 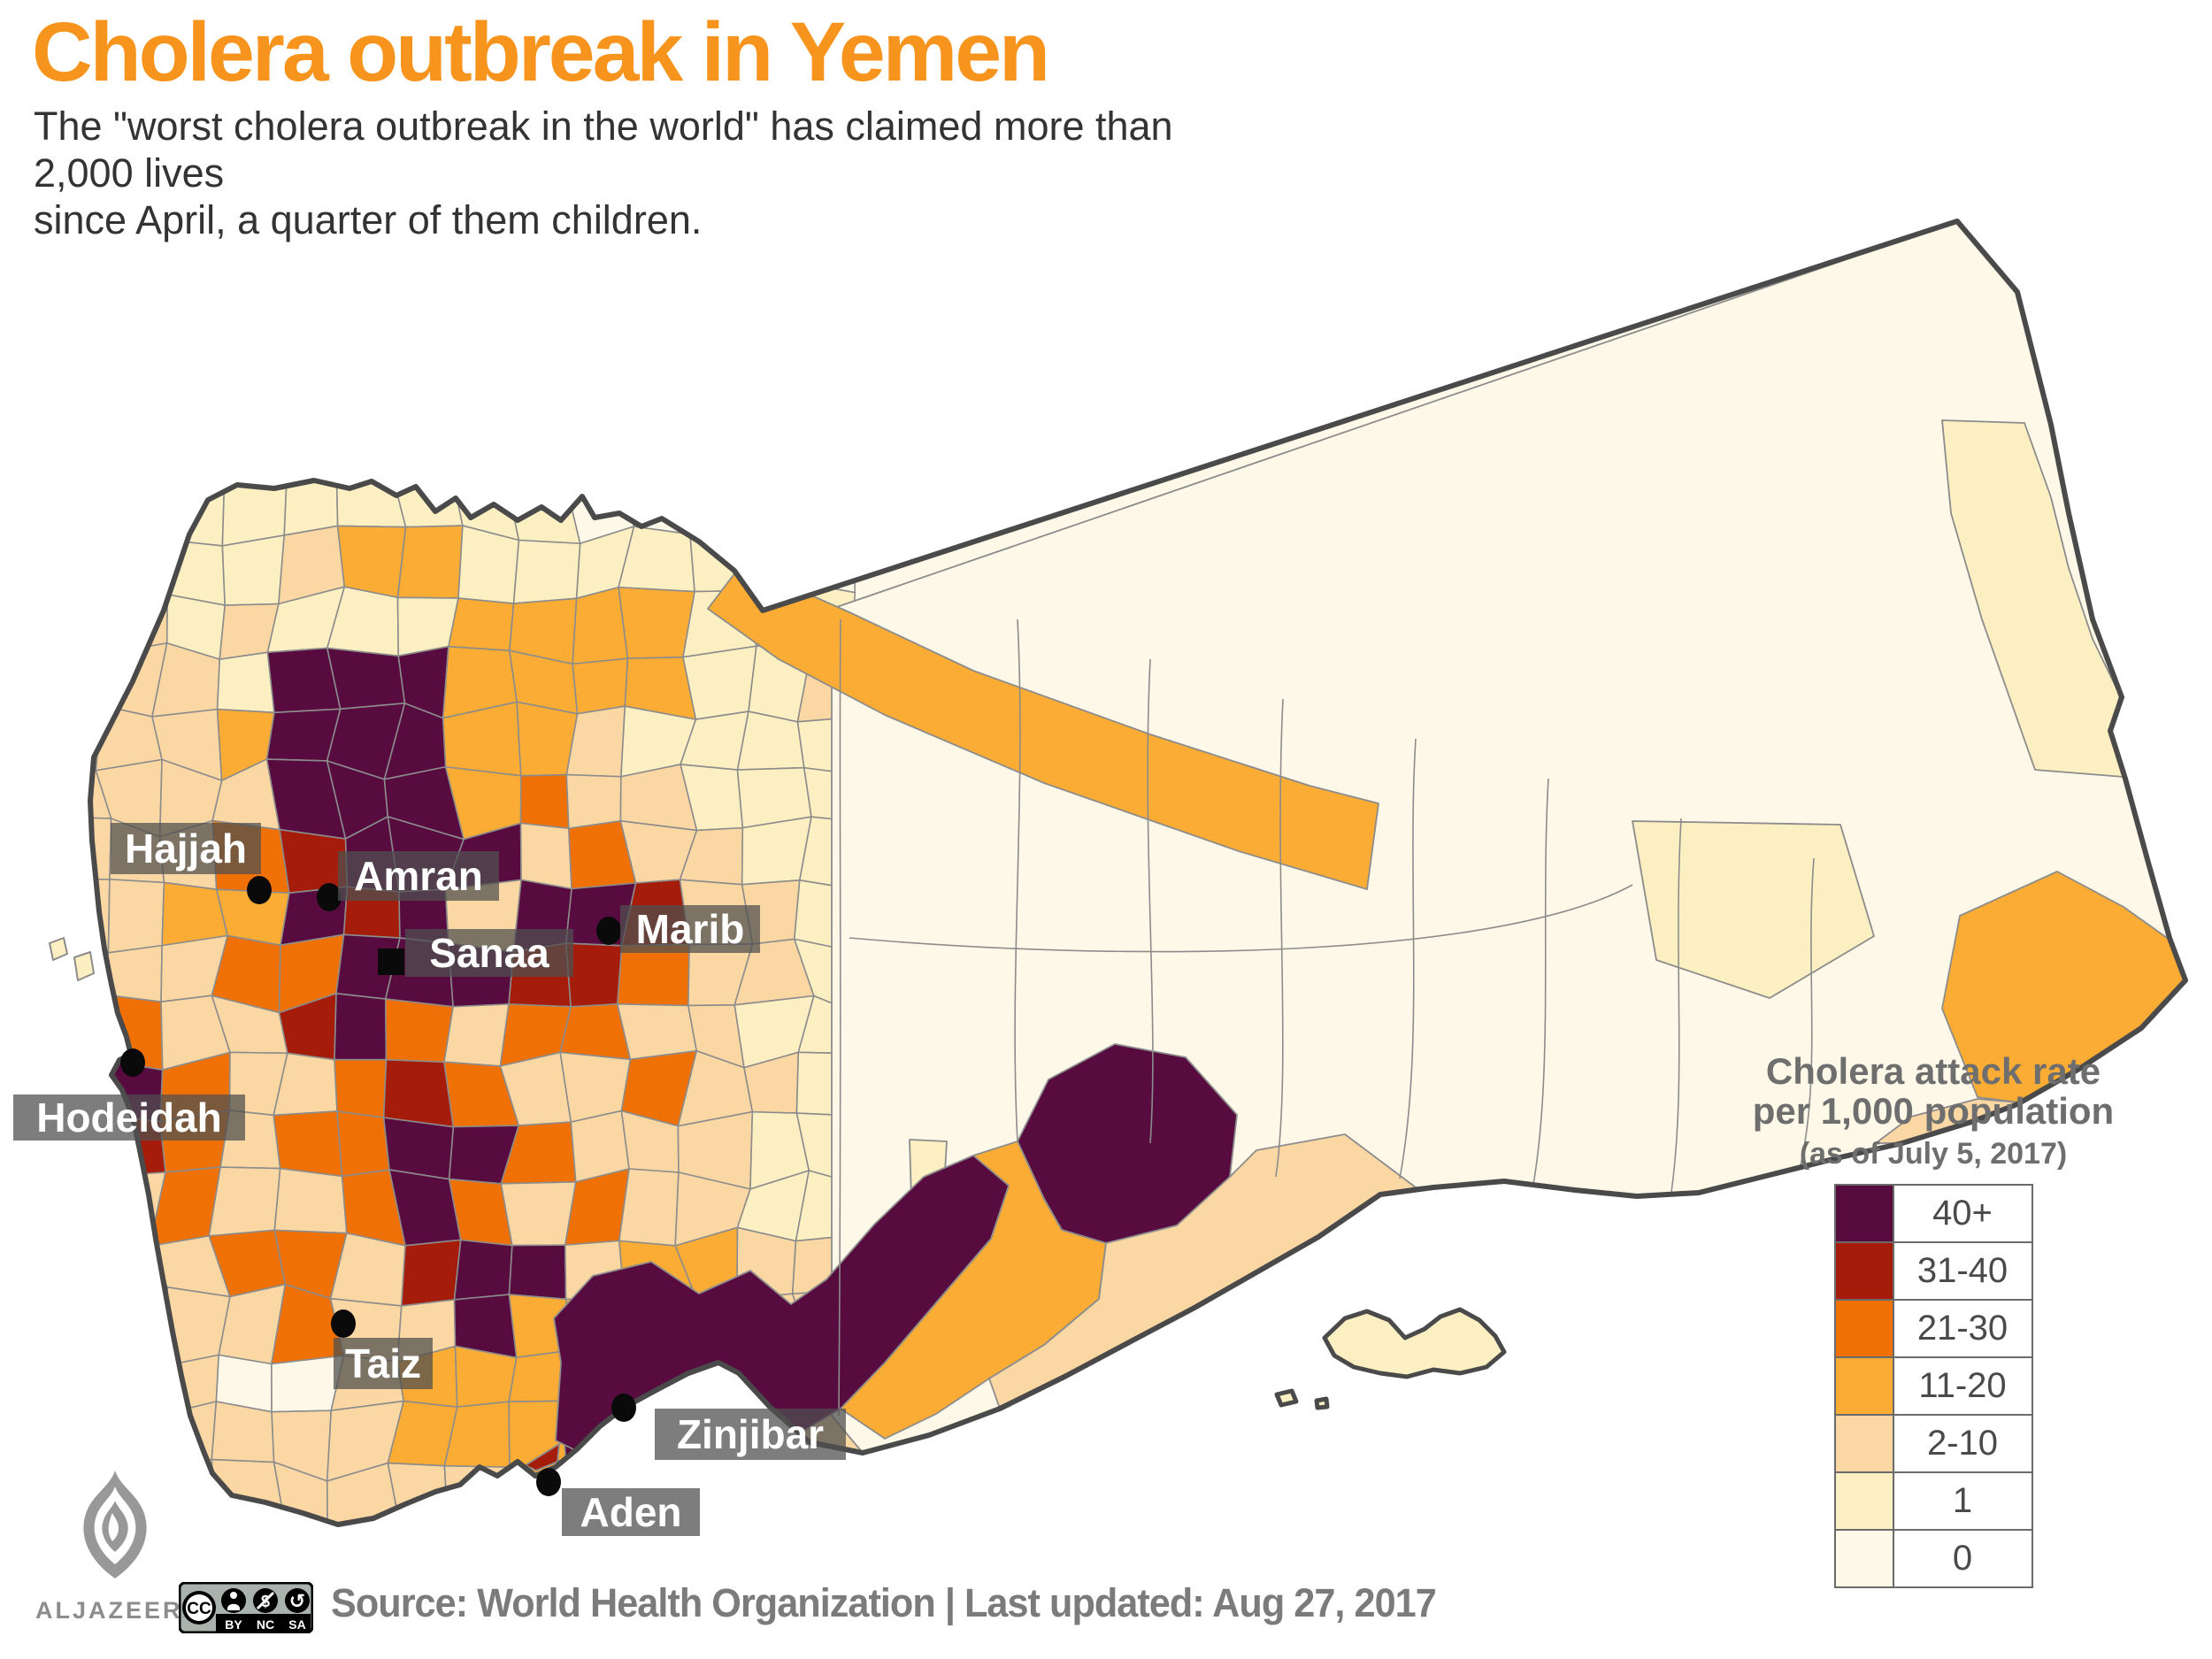 I want to click on svg-text: BY, so click(x=234, y=1625).